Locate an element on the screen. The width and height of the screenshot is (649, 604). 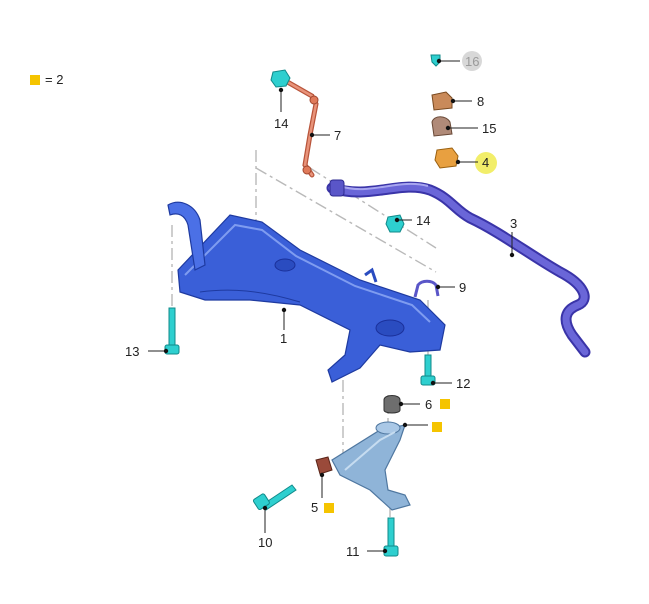
callout-label: 13 is located at coordinates (132, 351).